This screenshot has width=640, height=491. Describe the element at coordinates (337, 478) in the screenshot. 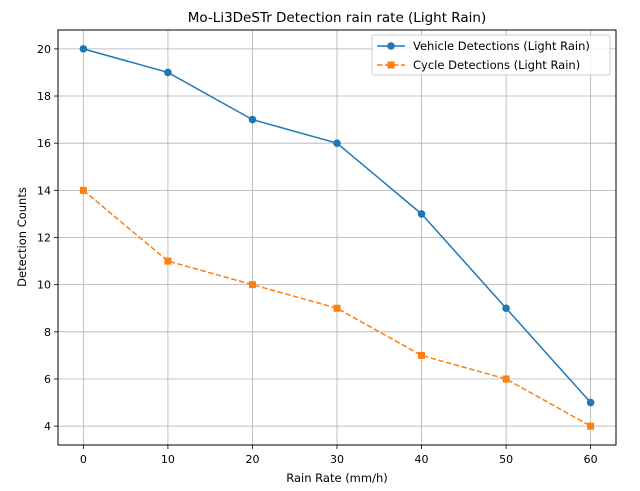

I see `x-axis-label: Rain Rate (mm/h)` at that location.